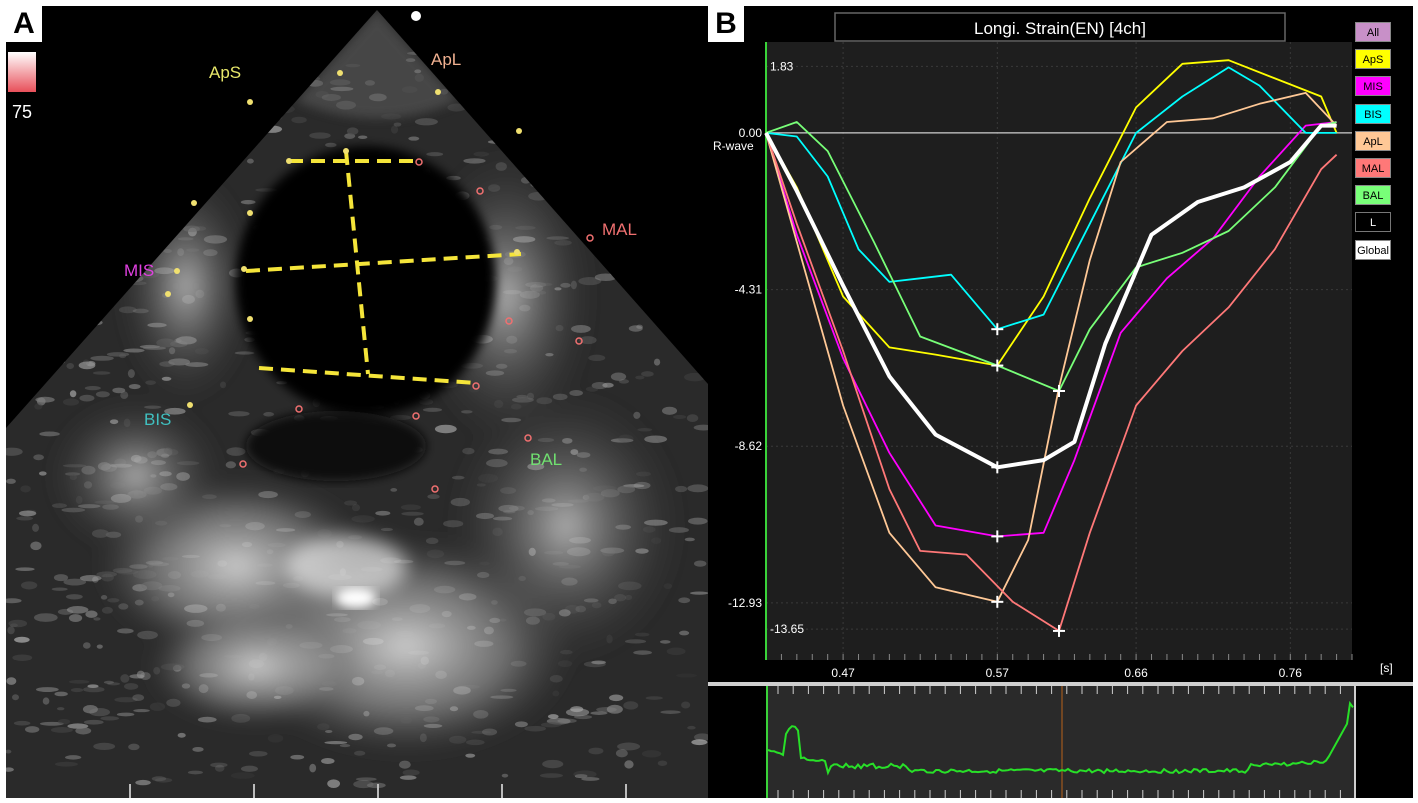 This screenshot has width=1418, height=803. What do you see at coordinates (843, 673) in the screenshot?
I see `x-tick-label: 0.47` at bounding box center [843, 673].